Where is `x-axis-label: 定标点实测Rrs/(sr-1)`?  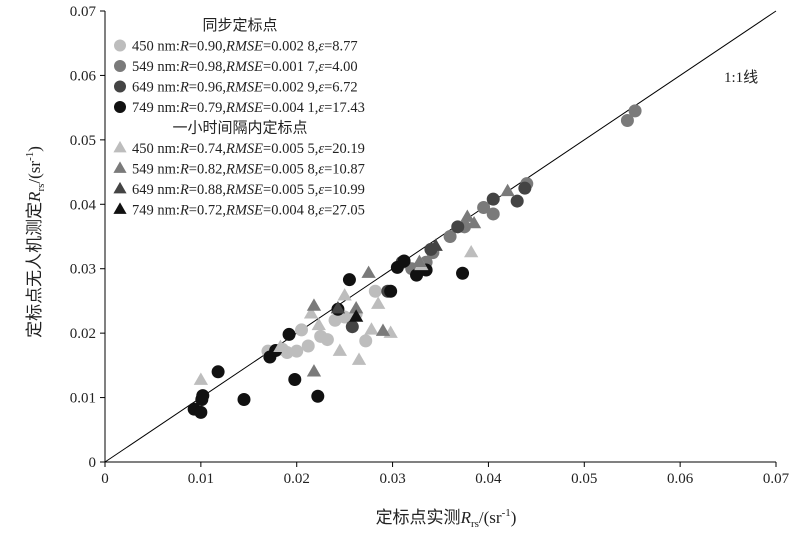
x-axis-label: 定标点实测Rrs/(sr-1) is located at coordinates (446, 518).